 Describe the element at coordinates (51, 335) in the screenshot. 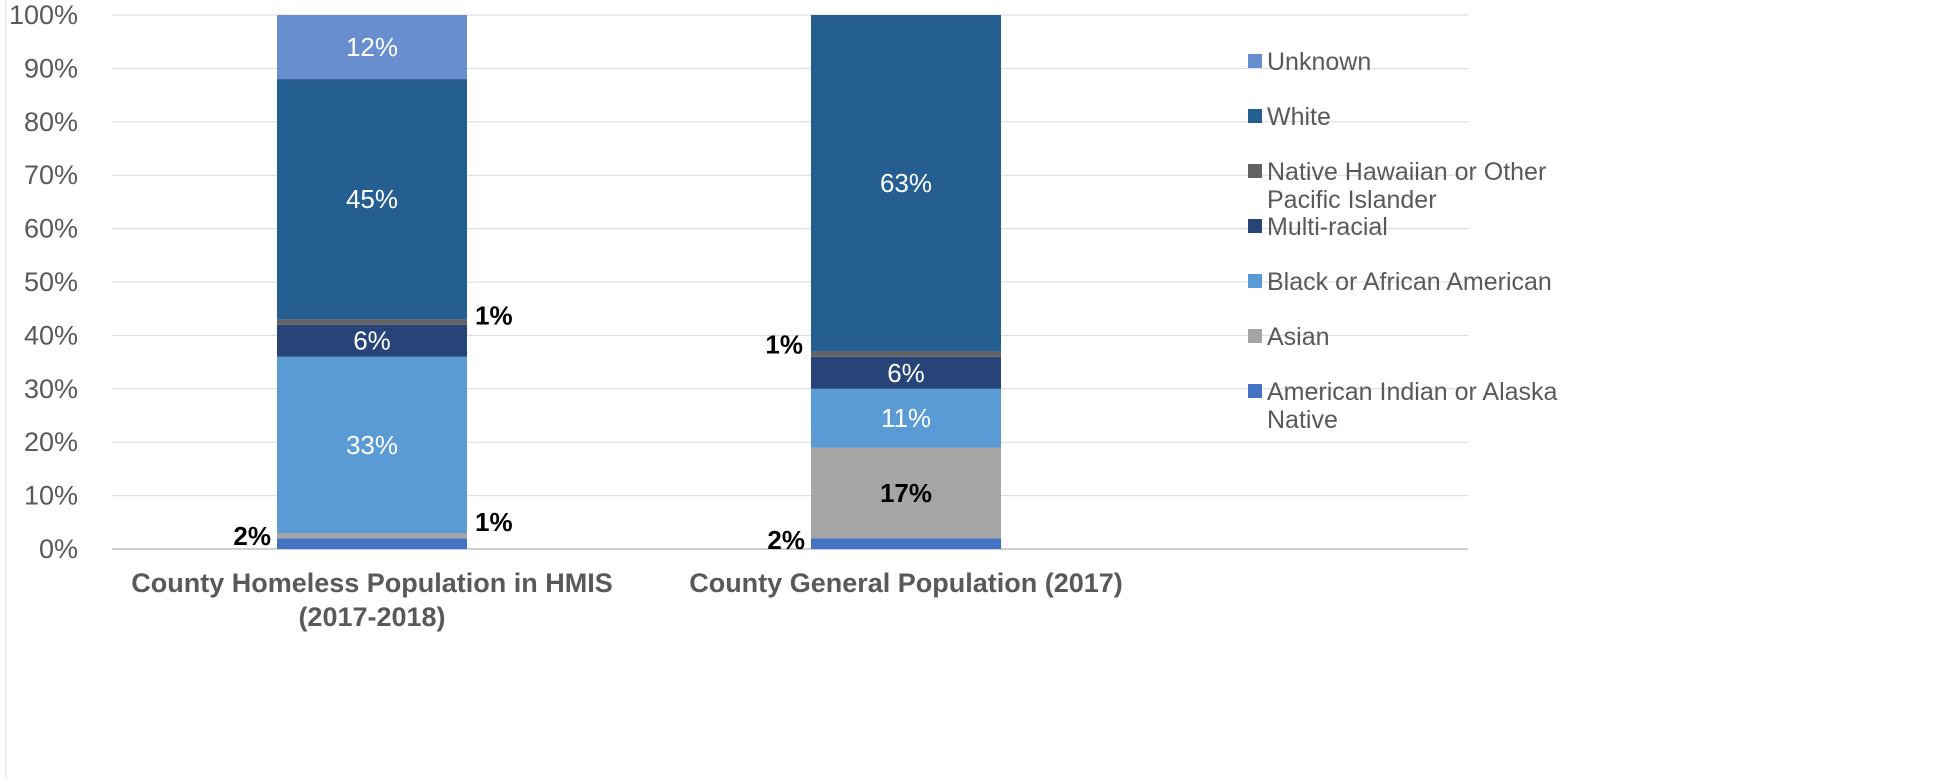

I see `y-tick-label: 40%` at that location.